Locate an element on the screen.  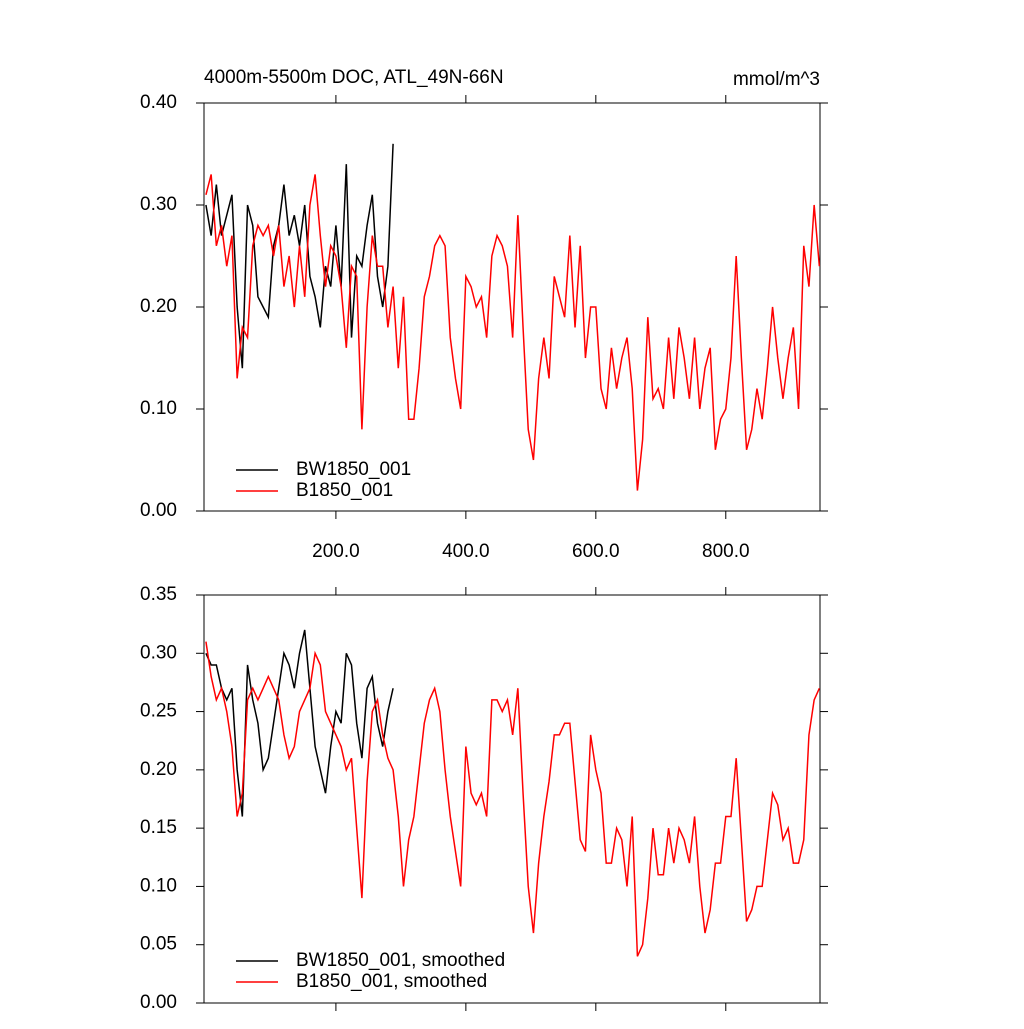
x-tick-label: 400.0 is located at coordinates (466, 551).